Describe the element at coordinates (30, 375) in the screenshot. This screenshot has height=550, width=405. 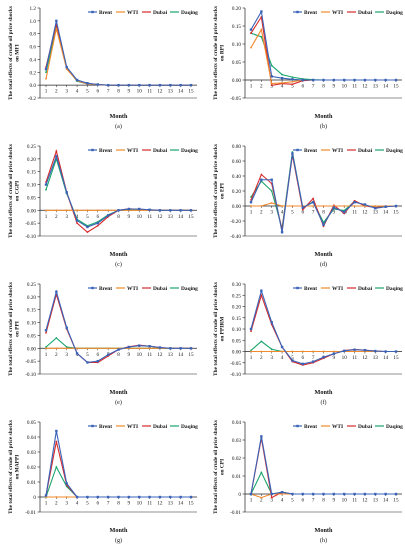
I see `y-tick-label: -0.10` at that location.